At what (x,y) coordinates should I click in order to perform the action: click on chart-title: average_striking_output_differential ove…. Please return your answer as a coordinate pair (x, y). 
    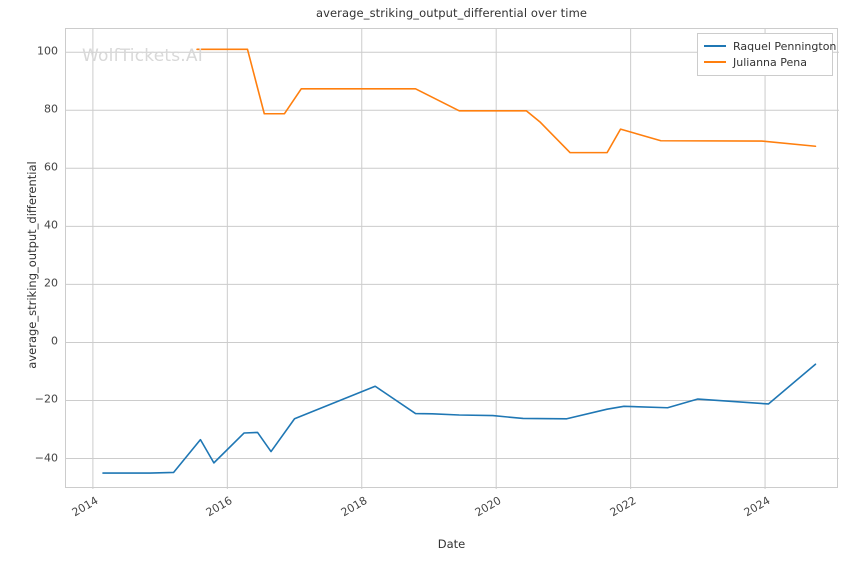
    Looking at the image, I should click on (451, 13).